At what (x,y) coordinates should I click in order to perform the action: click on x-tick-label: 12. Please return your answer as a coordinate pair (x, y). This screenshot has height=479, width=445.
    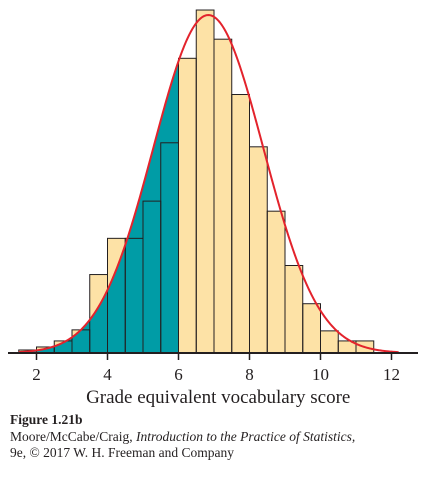
    Looking at the image, I should click on (391, 374).